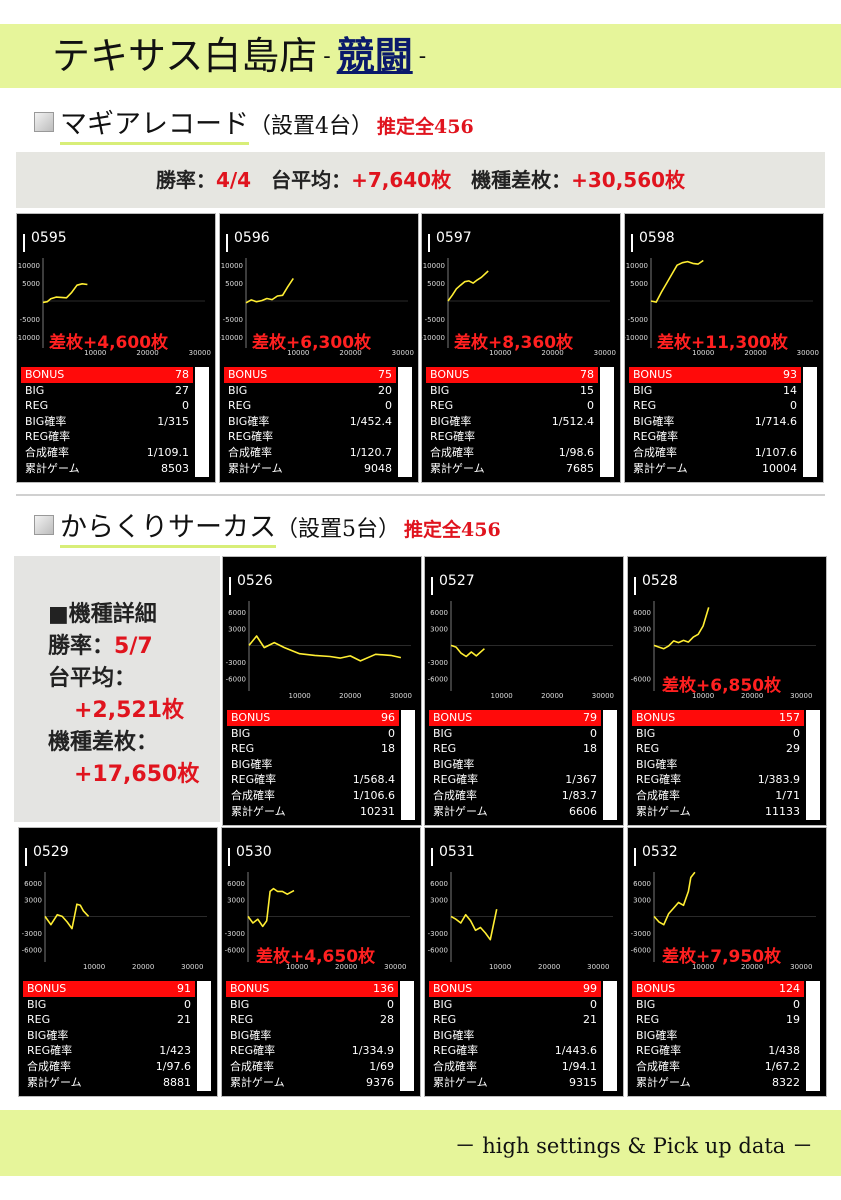 Image resolution: width=841 pixels, height=1200 pixels. Describe the element at coordinates (316, 957) in the screenshot. I see `diff-label: 差枚+4,650枚` at that location.